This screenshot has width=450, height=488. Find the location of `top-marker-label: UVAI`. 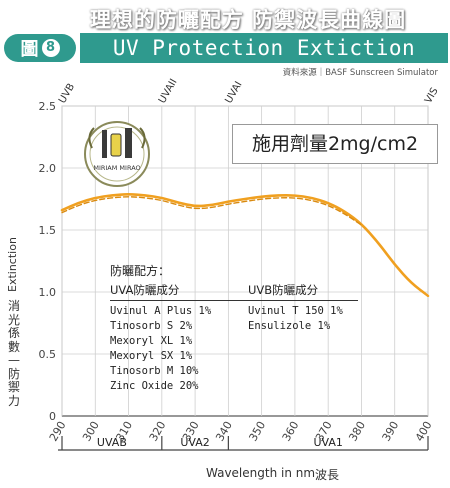

top-marker-label: UVAI is located at coordinates (233, 93).